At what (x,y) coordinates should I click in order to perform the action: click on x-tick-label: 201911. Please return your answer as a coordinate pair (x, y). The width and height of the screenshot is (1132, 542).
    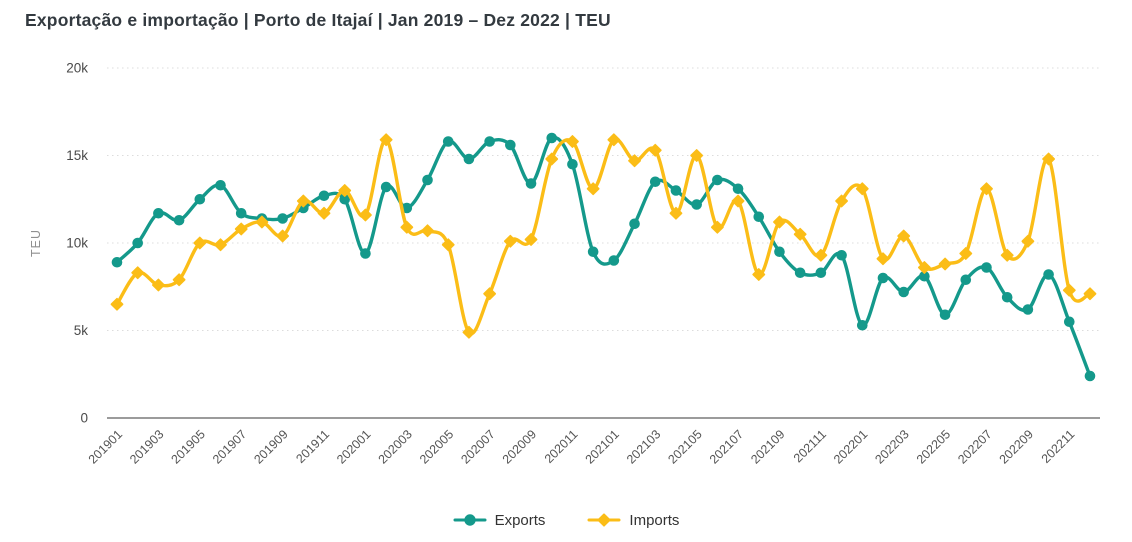
    Looking at the image, I should click on (312, 446).